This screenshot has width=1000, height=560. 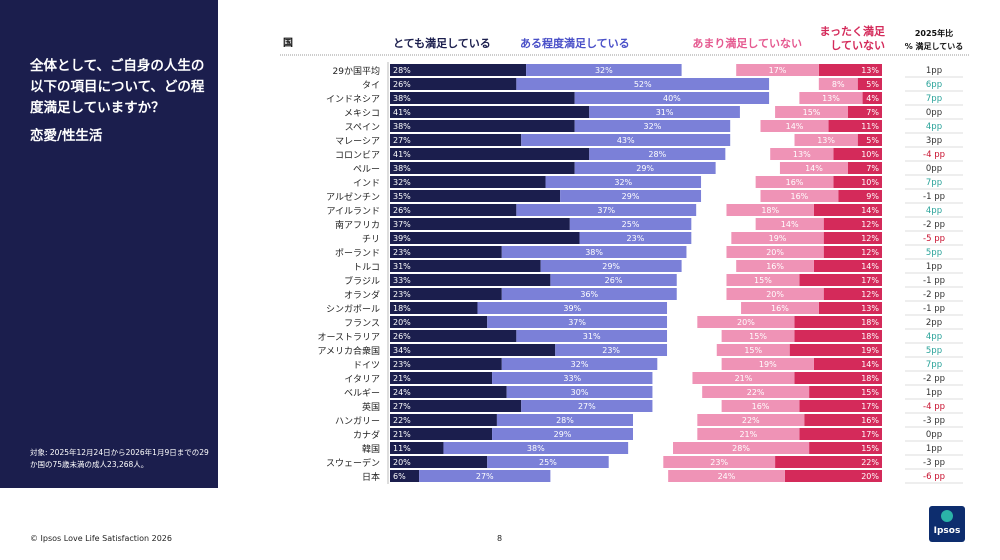 What do you see at coordinates (402, 112) in the screenshot?
I see `bar-value-label: 41%` at bounding box center [402, 112].